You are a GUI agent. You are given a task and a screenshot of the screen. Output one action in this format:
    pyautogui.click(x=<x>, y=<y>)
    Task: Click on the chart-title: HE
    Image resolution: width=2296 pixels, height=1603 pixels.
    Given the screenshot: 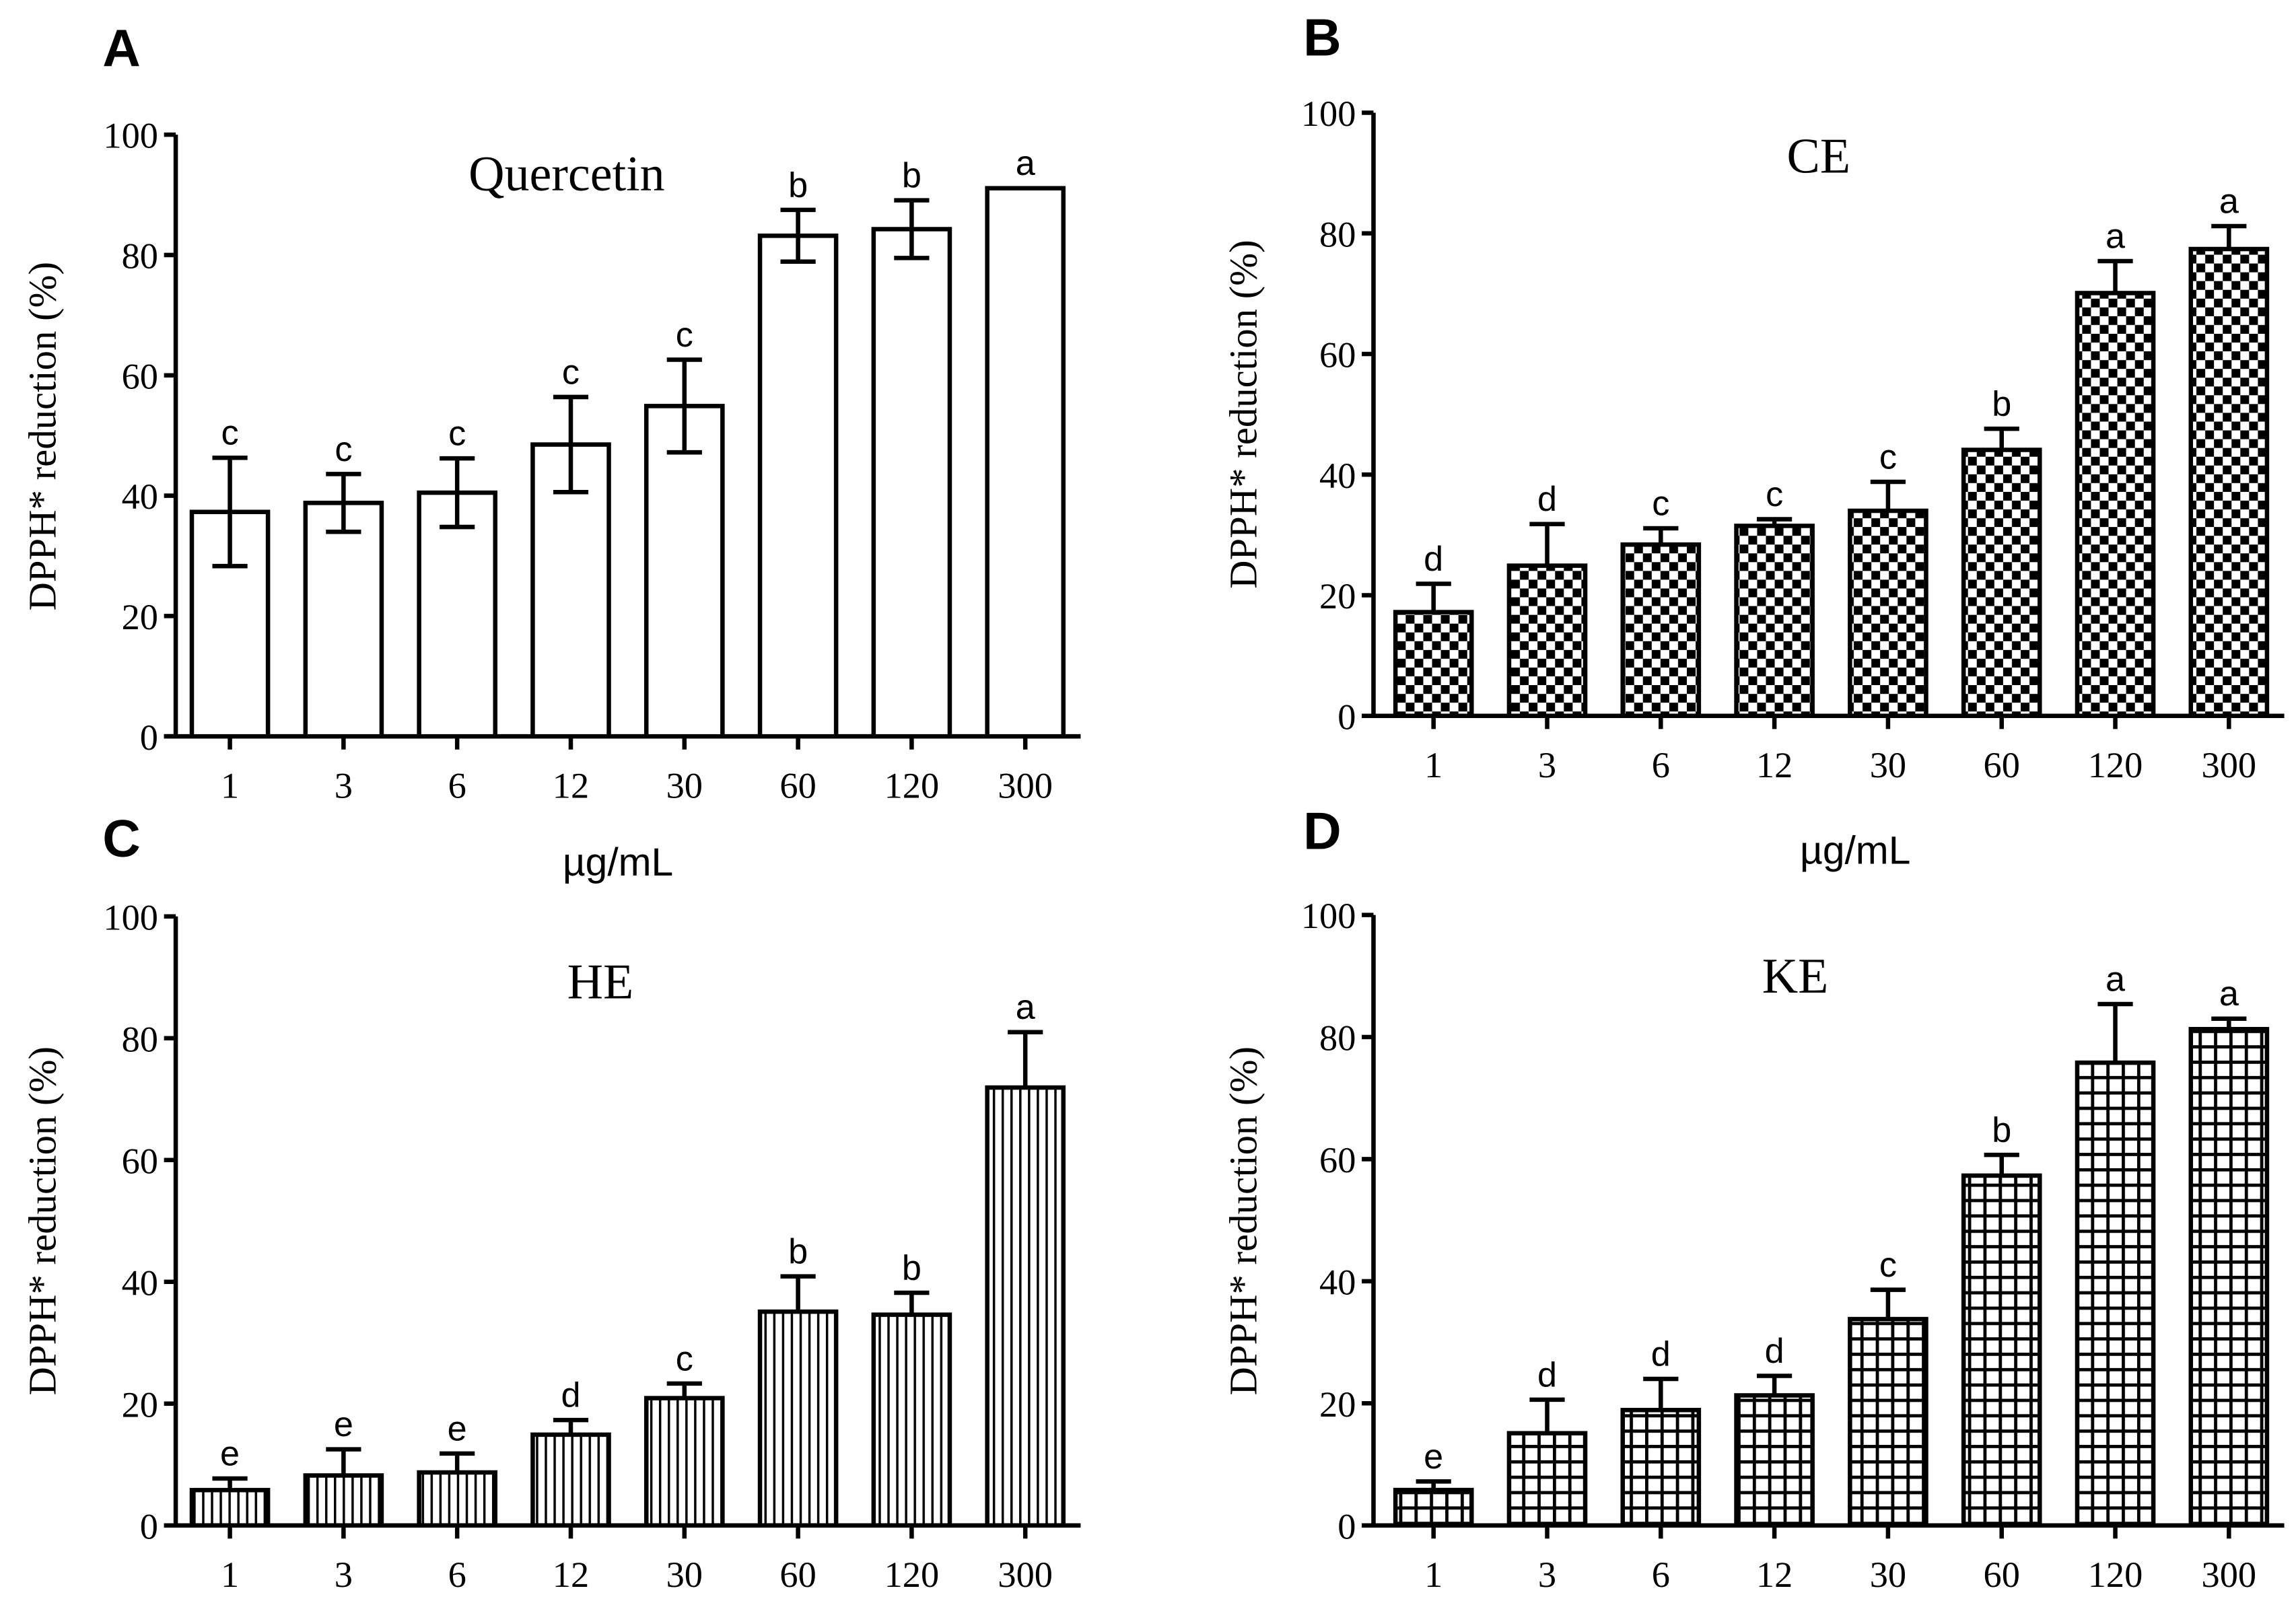 What is the action you would take?
    pyautogui.click(x=600, y=981)
    